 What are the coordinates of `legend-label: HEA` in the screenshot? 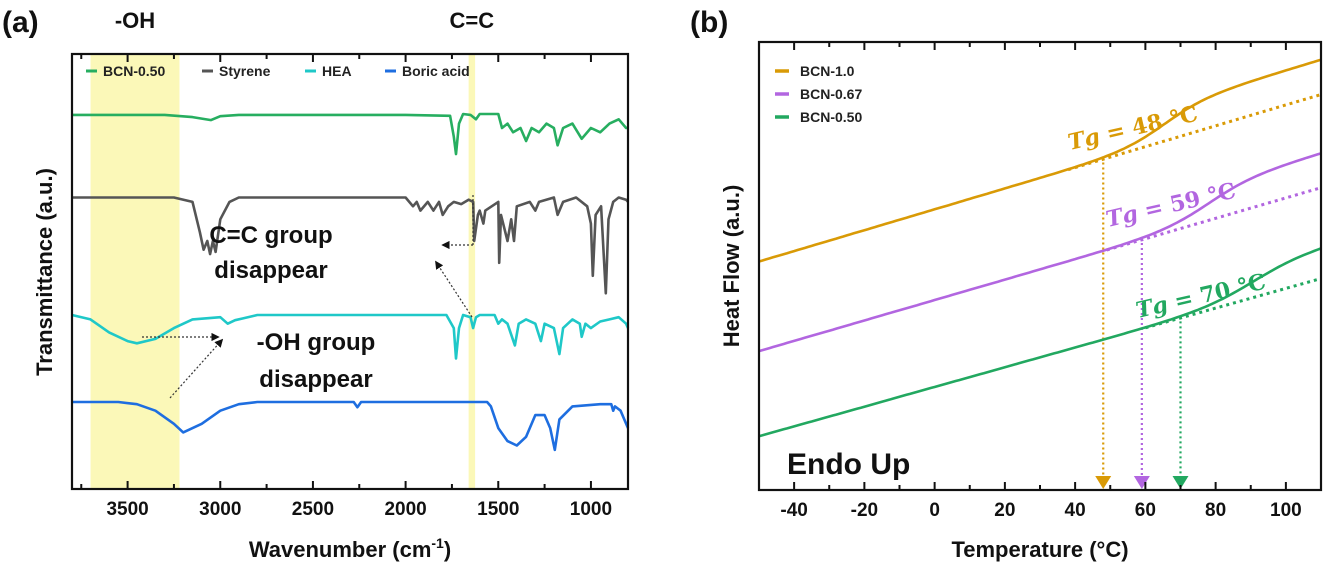 It's located at (337, 71).